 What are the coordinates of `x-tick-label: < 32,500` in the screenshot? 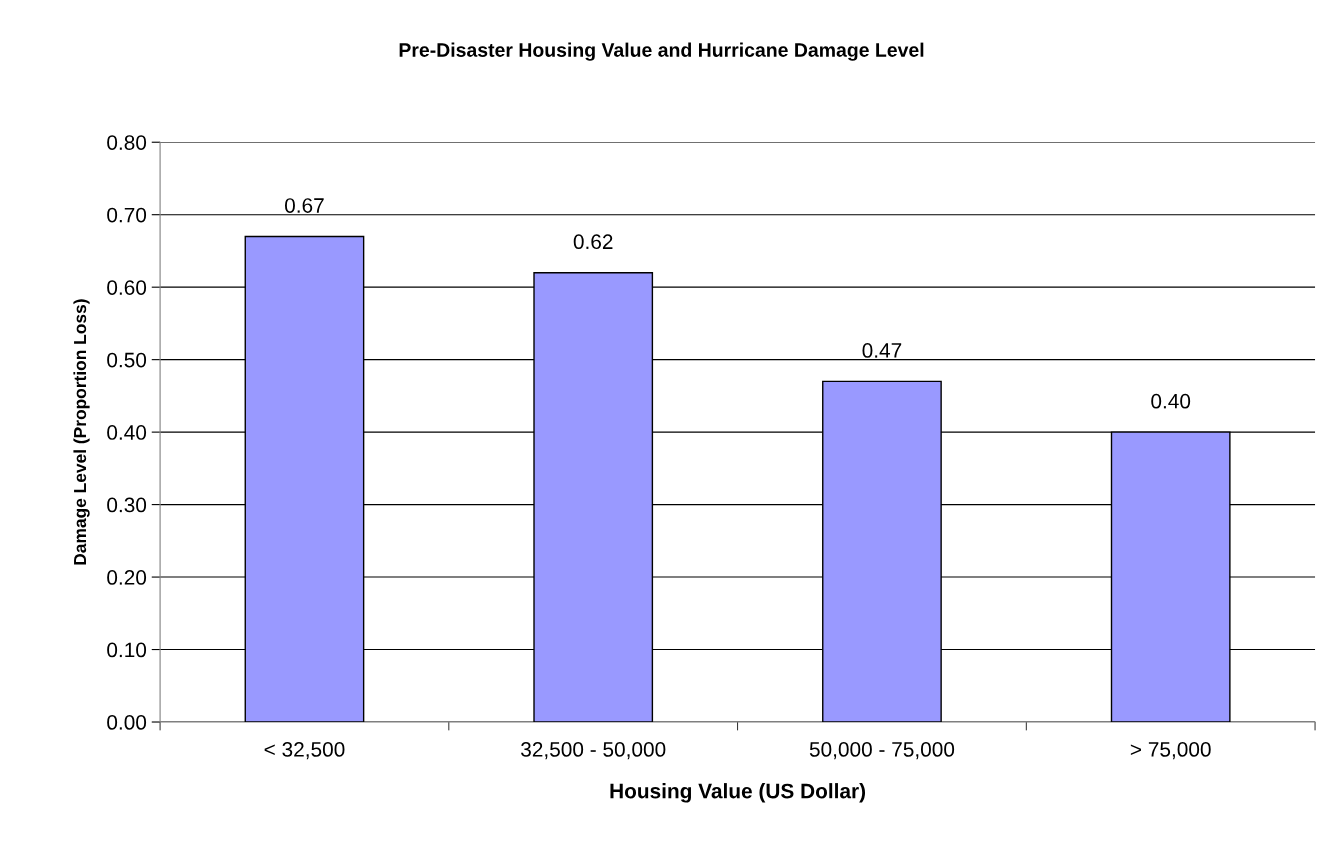 It's located at (304, 751).